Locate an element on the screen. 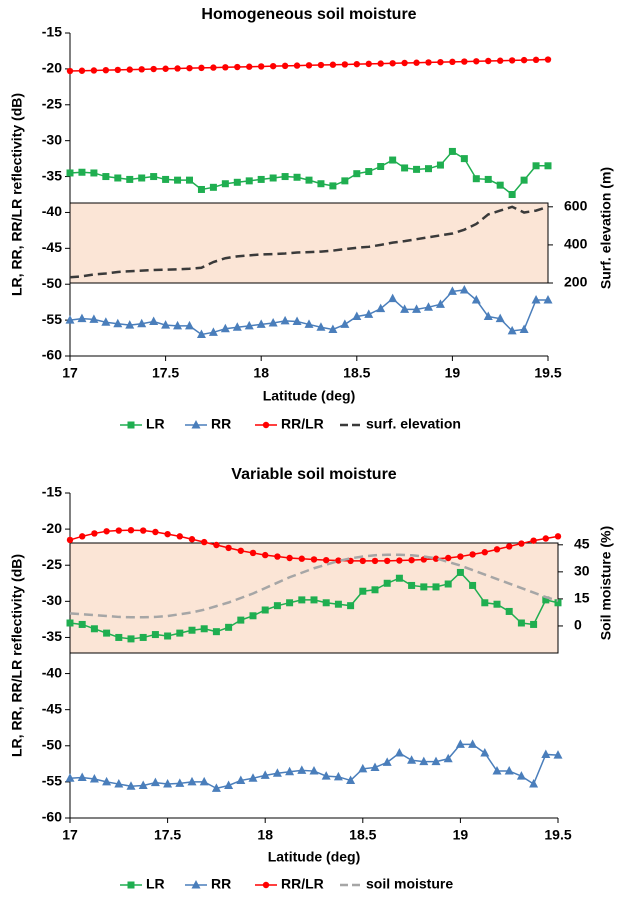  legend-label: surf. elevation is located at coordinates (413, 424).